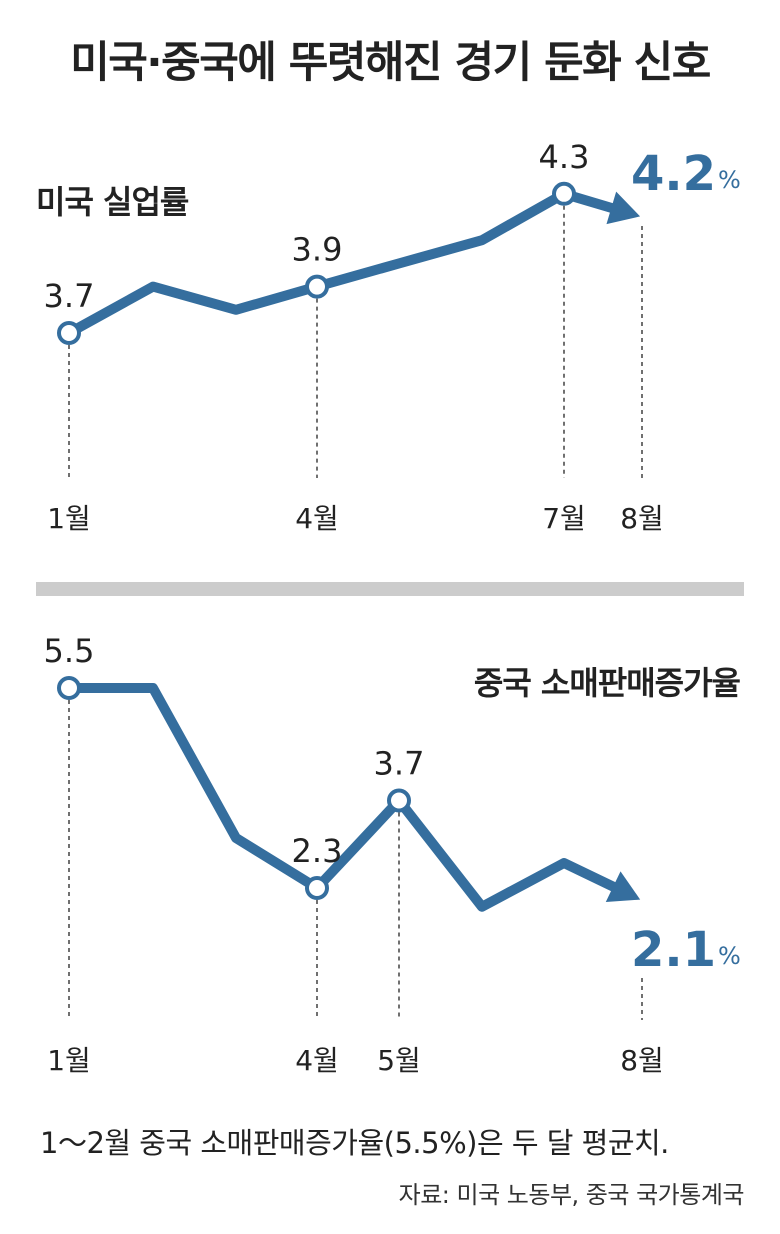 The height and width of the screenshot is (1234, 780). What do you see at coordinates (571, 1195) in the screenshot?
I see `source-note: 자료: 미국 노동부, 중국 국가통계국` at bounding box center [571, 1195].